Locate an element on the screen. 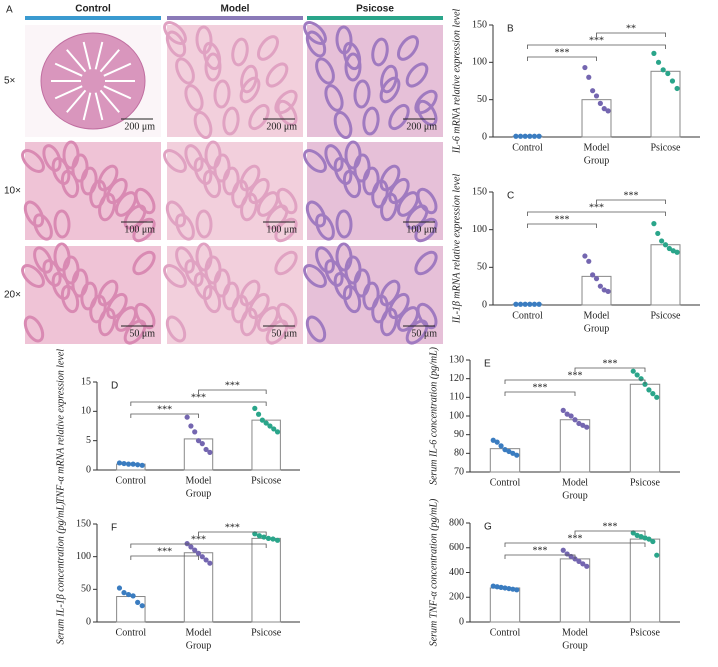 The image size is (718, 667). scale-bar-label: 100 μm is located at coordinates (421, 229).